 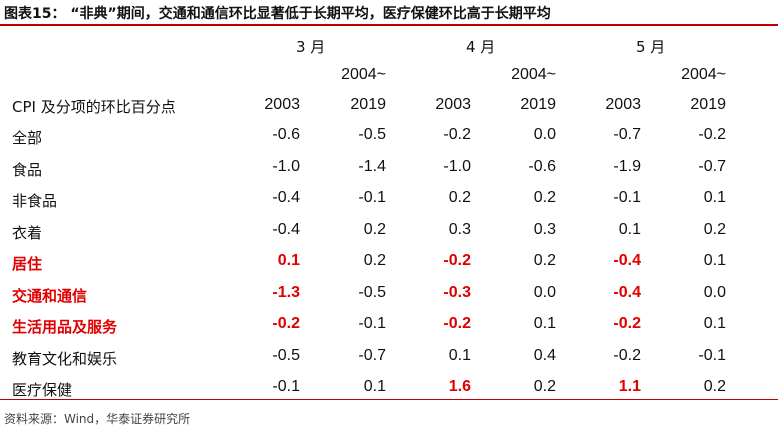 What do you see at coordinates (282, 104) in the screenshot?
I see `col-header-2003-mar: 2003` at bounding box center [282, 104].